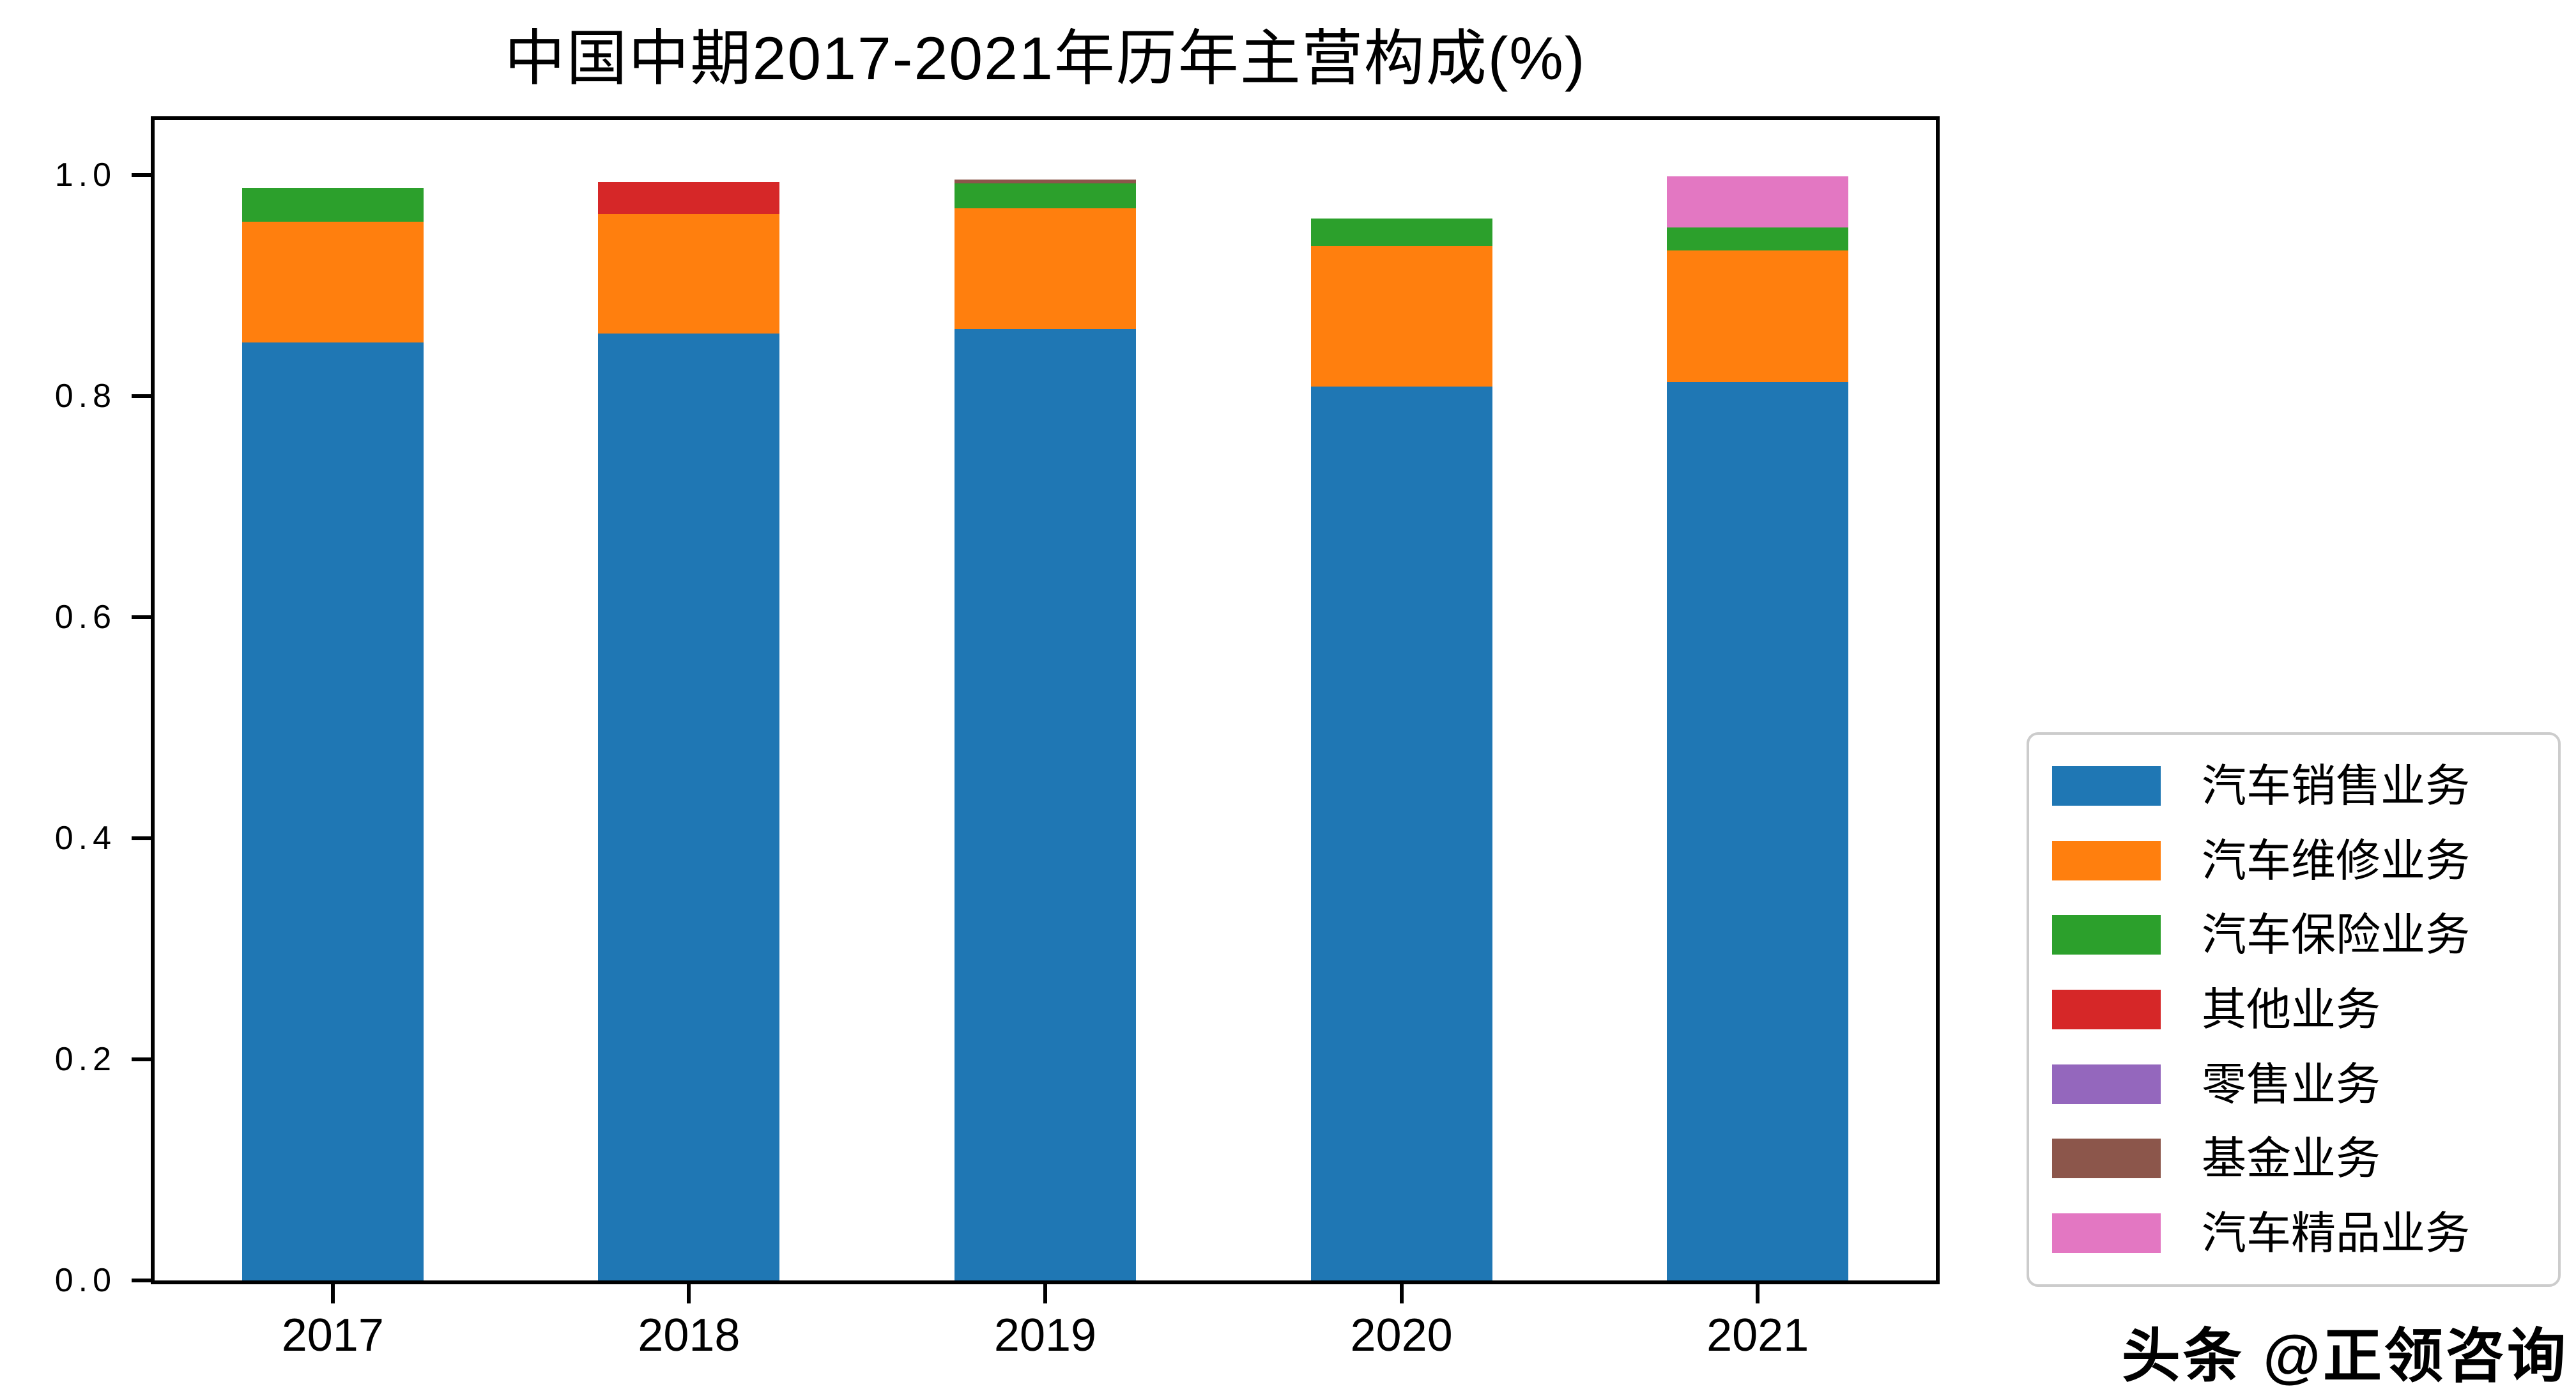  Describe the element at coordinates (2344, 1357) in the screenshot. I see `watermark: 头条 @正领咨询` at that location.